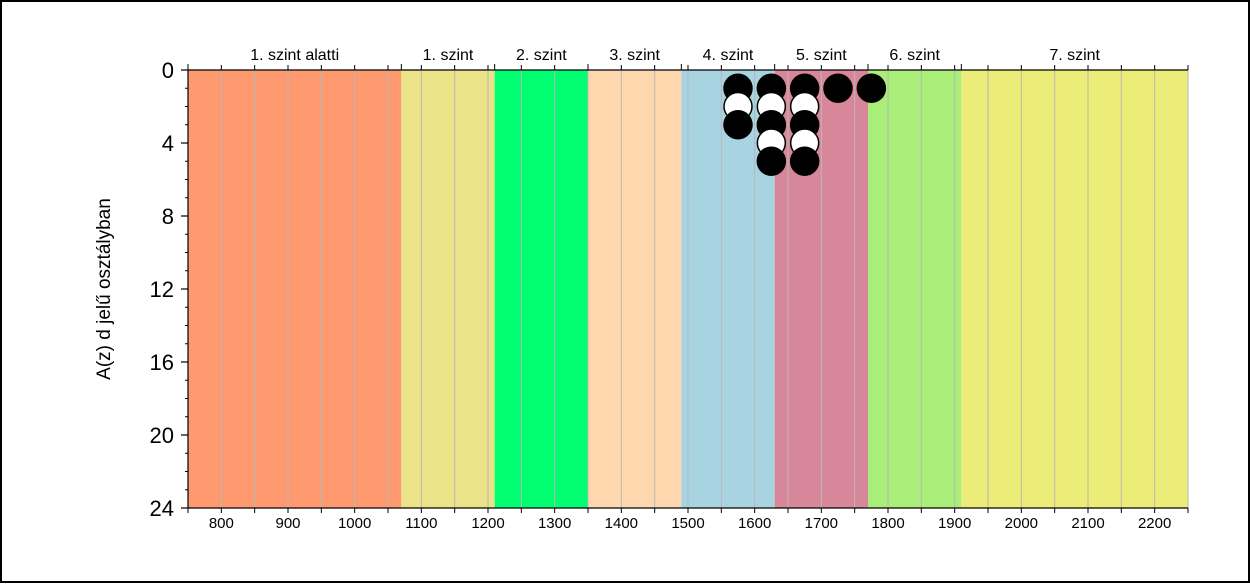 This screenshot has height=586, width=1250. Describe the element at coordinates (821, 523) in the screenshot. I see `x-tick-label: 1700` at that location.